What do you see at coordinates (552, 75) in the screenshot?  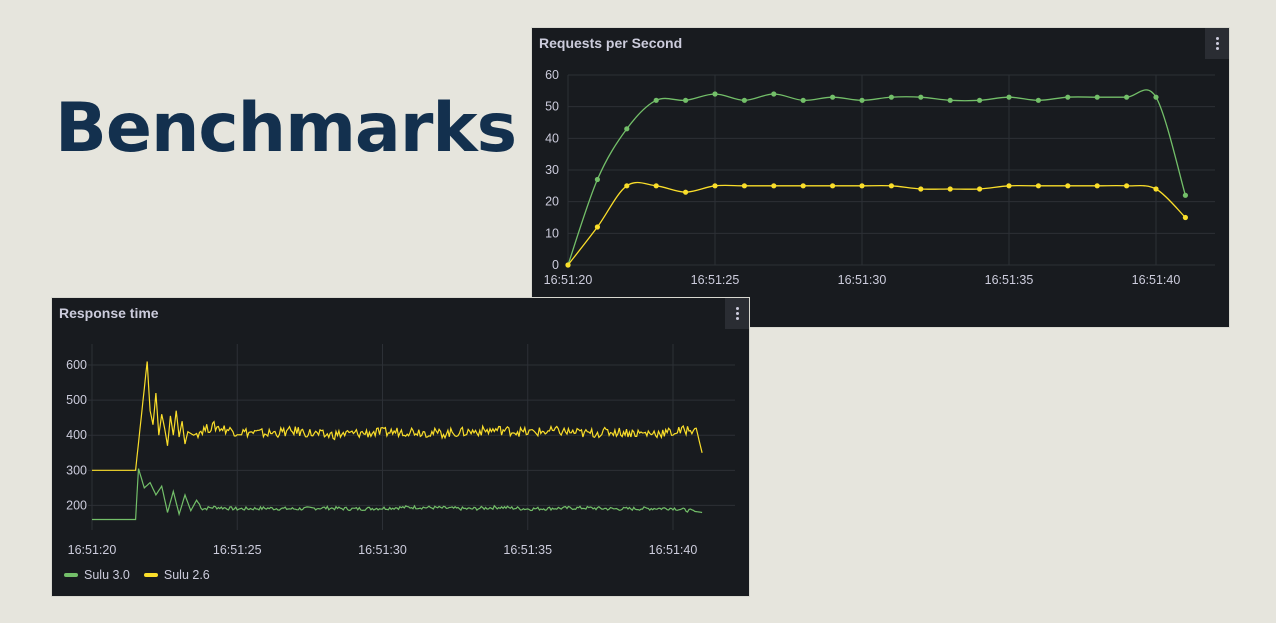 I see `y-tick-label: 60` at bounding box center [552, 75].